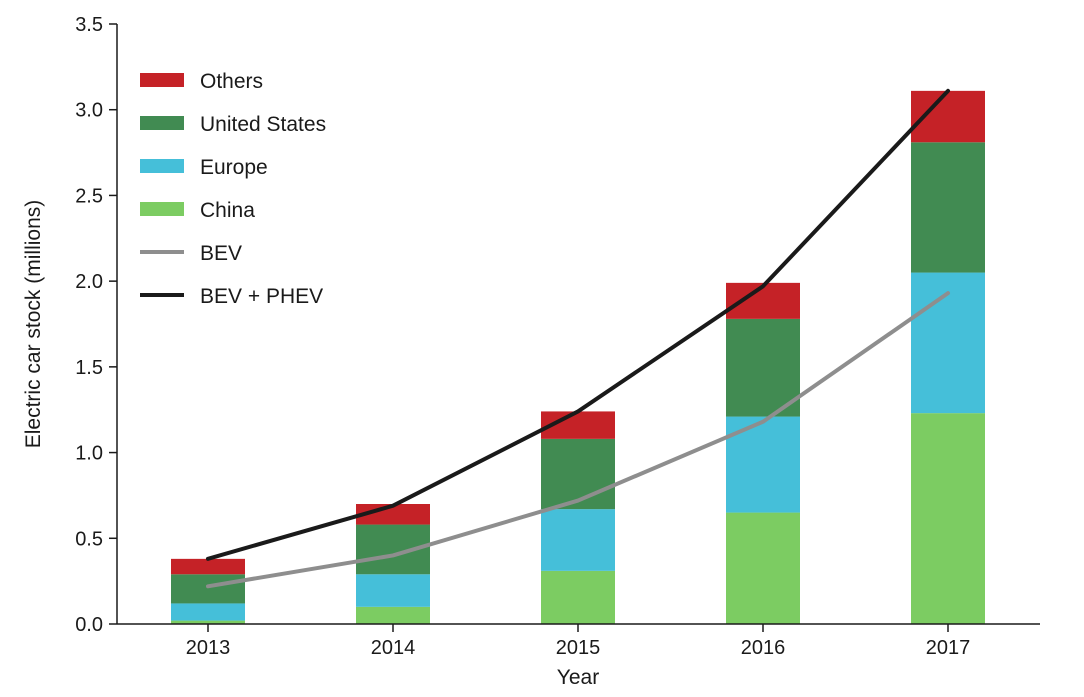 The height and width of the screenshot is (697, 1084). Describe the element at coordinates (89, 368) in the screenshot. I see `y-tick-label: 1.5` at that location.